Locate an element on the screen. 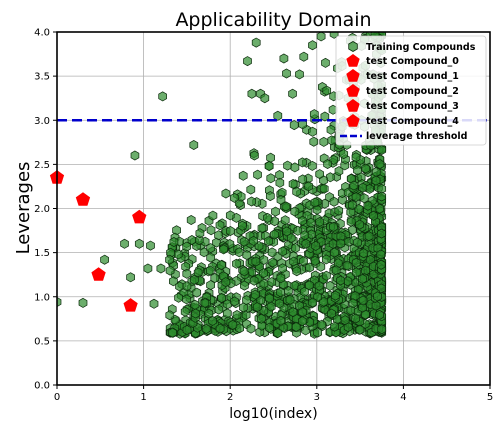 The image size is (504, 432). legend-label: test Compound_3 is located at coordinates (412, 106).